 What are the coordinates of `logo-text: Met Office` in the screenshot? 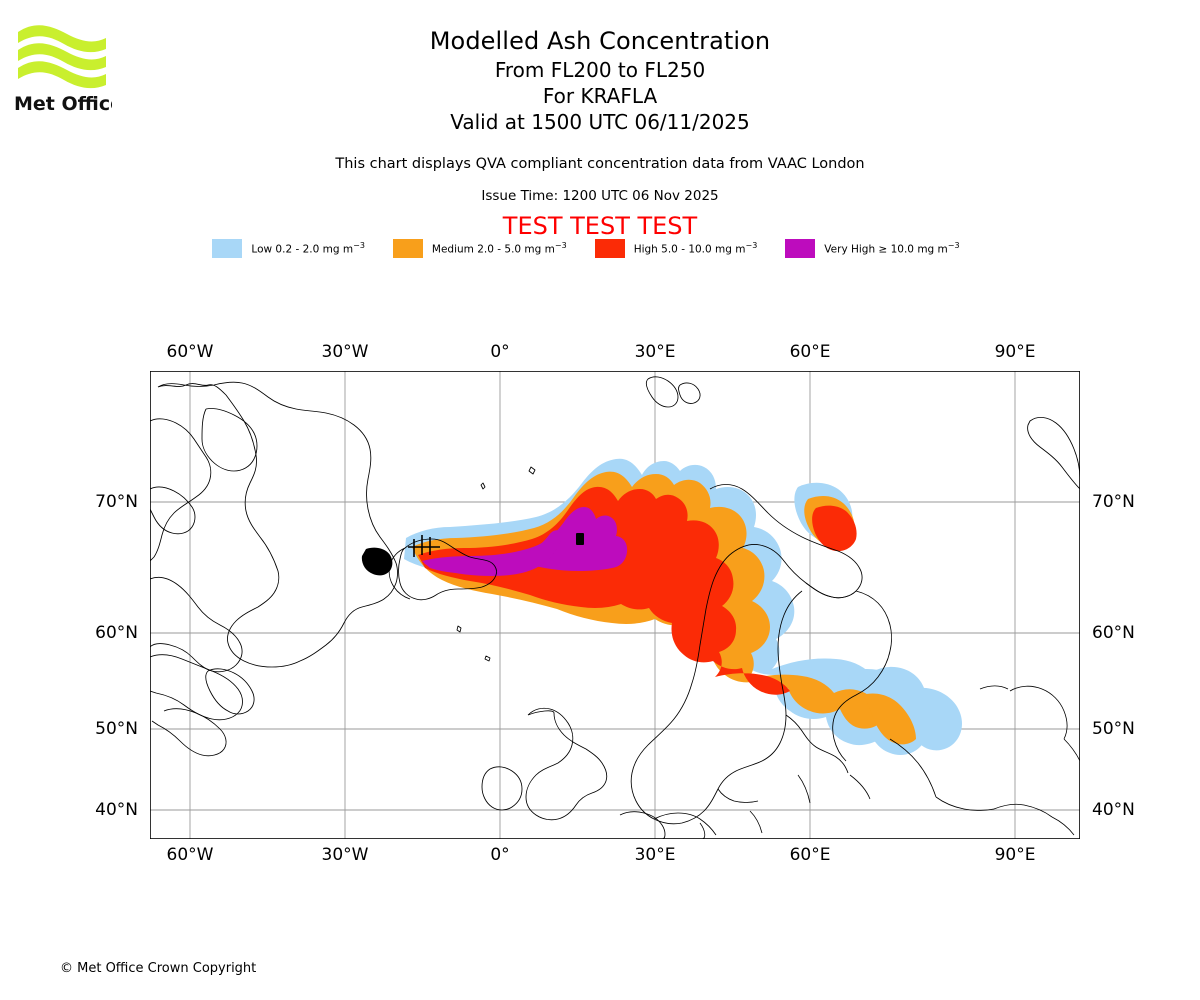 It's located at (63, 103).